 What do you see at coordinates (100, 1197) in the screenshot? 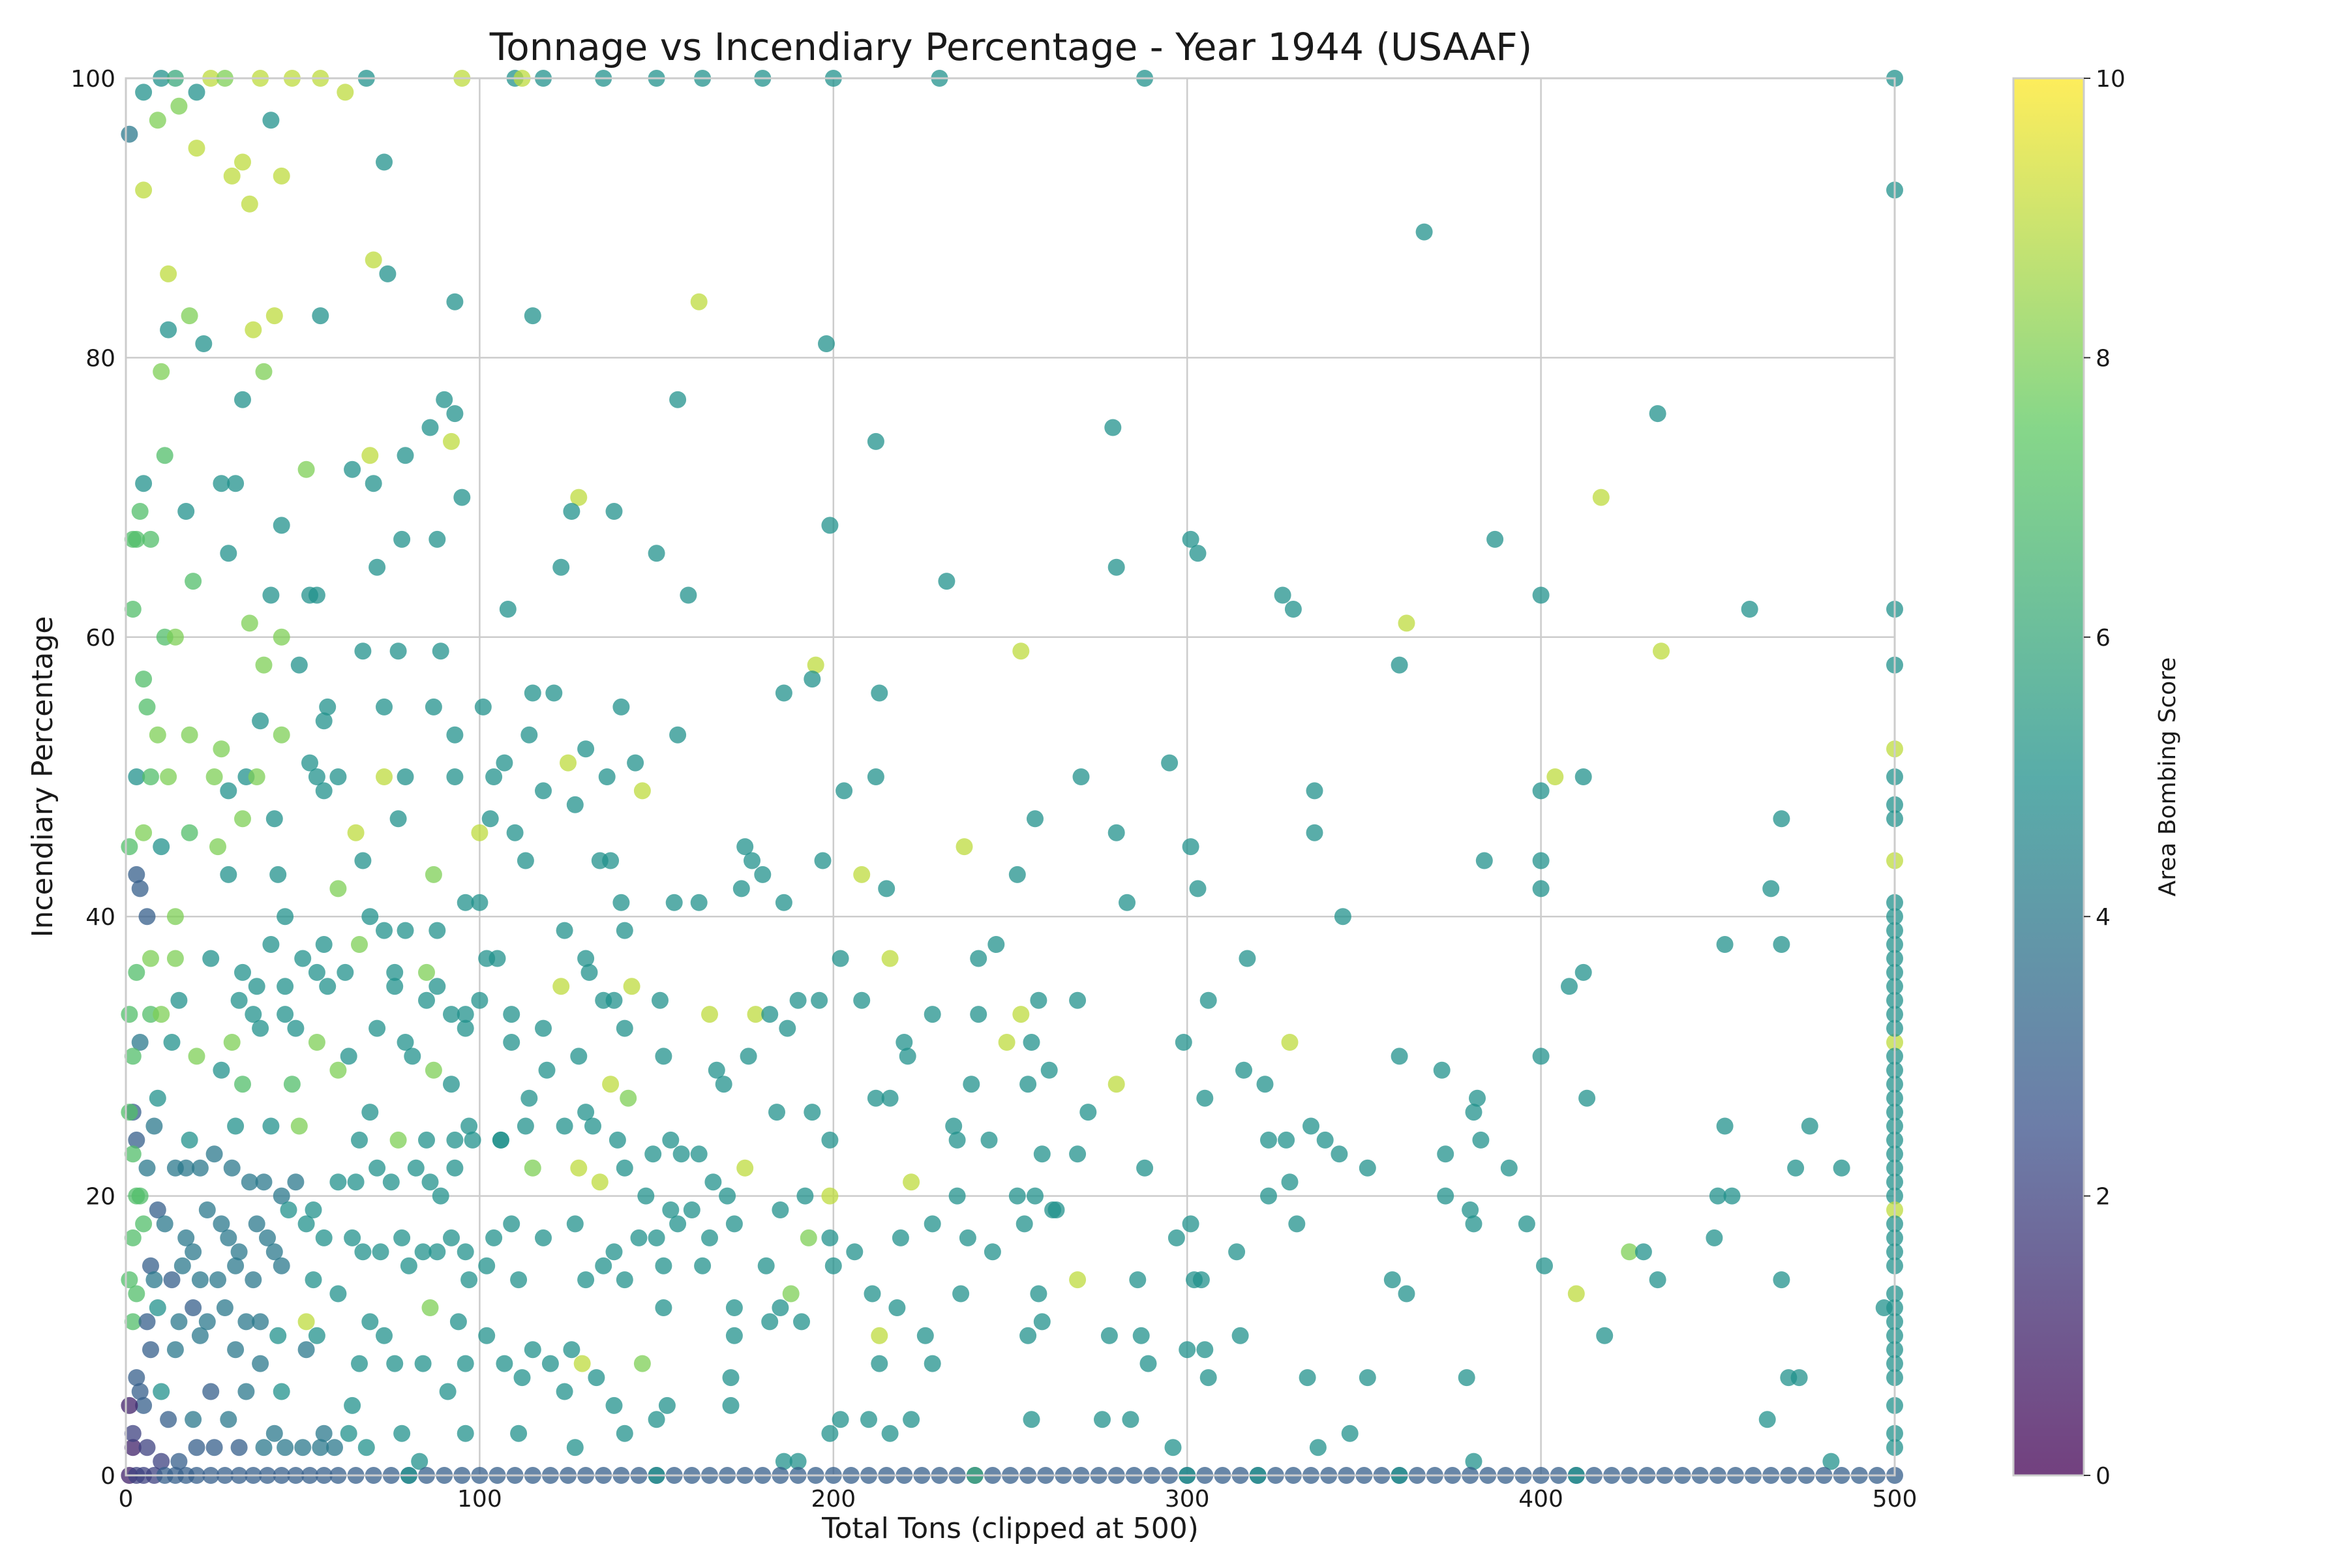
I see `y-tick-label: 20` at bounding box center [100, 1197].